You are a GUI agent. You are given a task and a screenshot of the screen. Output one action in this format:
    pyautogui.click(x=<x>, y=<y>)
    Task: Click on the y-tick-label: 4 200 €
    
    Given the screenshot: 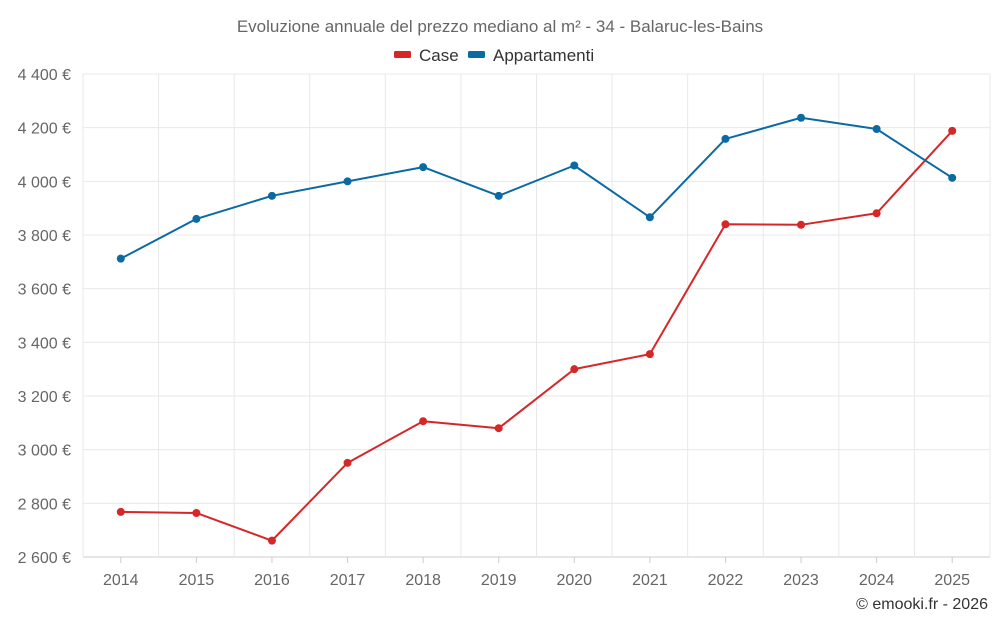 What is the action you would take?
    pyautogui.click(x=44, y=129)
    